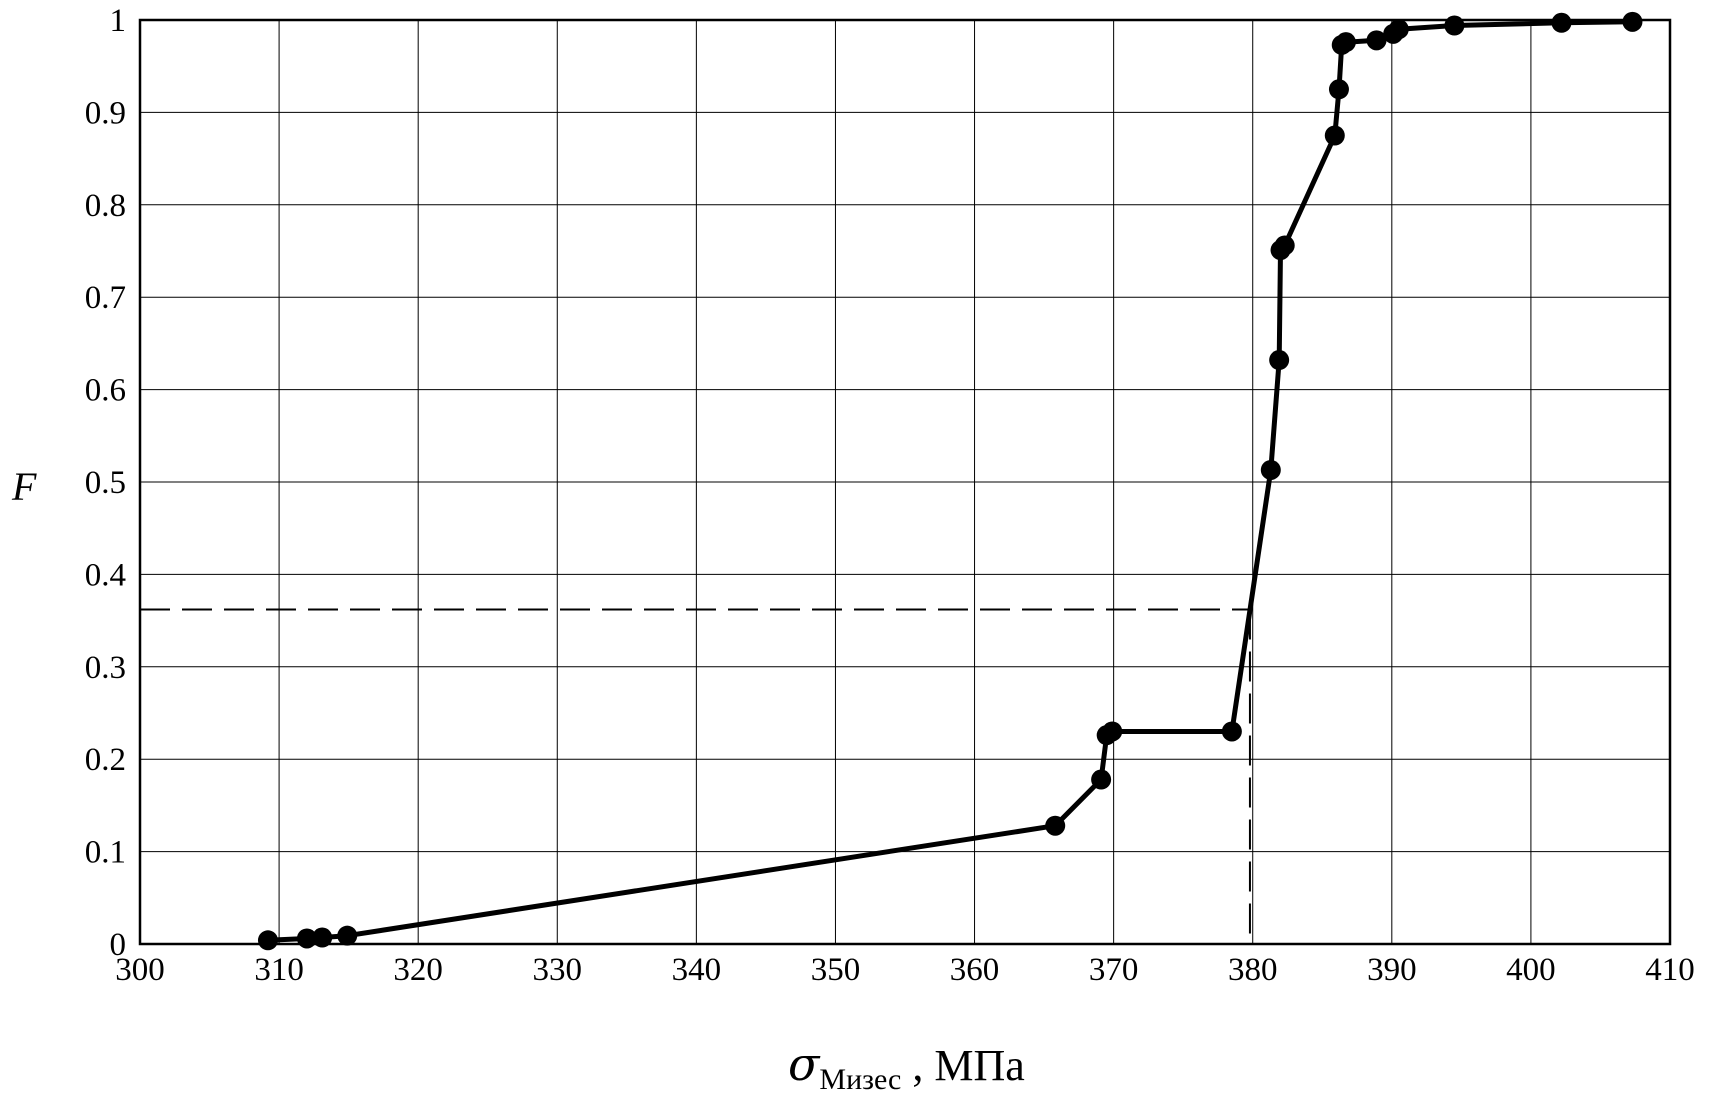  I want to click on x-tick-label: 330, so click(558, 970).